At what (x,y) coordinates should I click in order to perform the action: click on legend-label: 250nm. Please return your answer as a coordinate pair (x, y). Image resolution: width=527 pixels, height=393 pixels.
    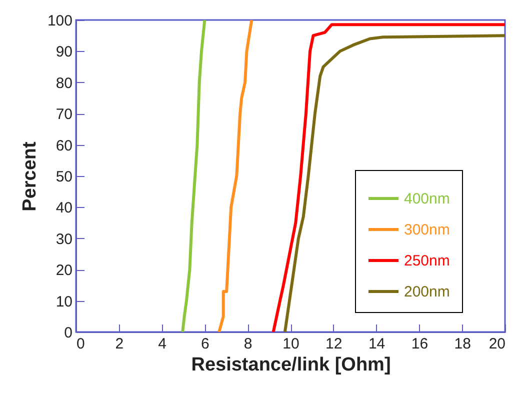
    Looking at the image, I should click on (427, 261).